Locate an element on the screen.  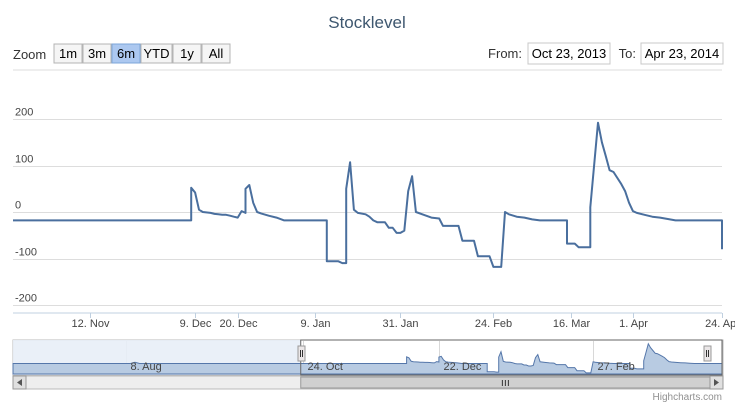
from-date-value: Oct 23, 2013 is located at coordinates (569, 53).